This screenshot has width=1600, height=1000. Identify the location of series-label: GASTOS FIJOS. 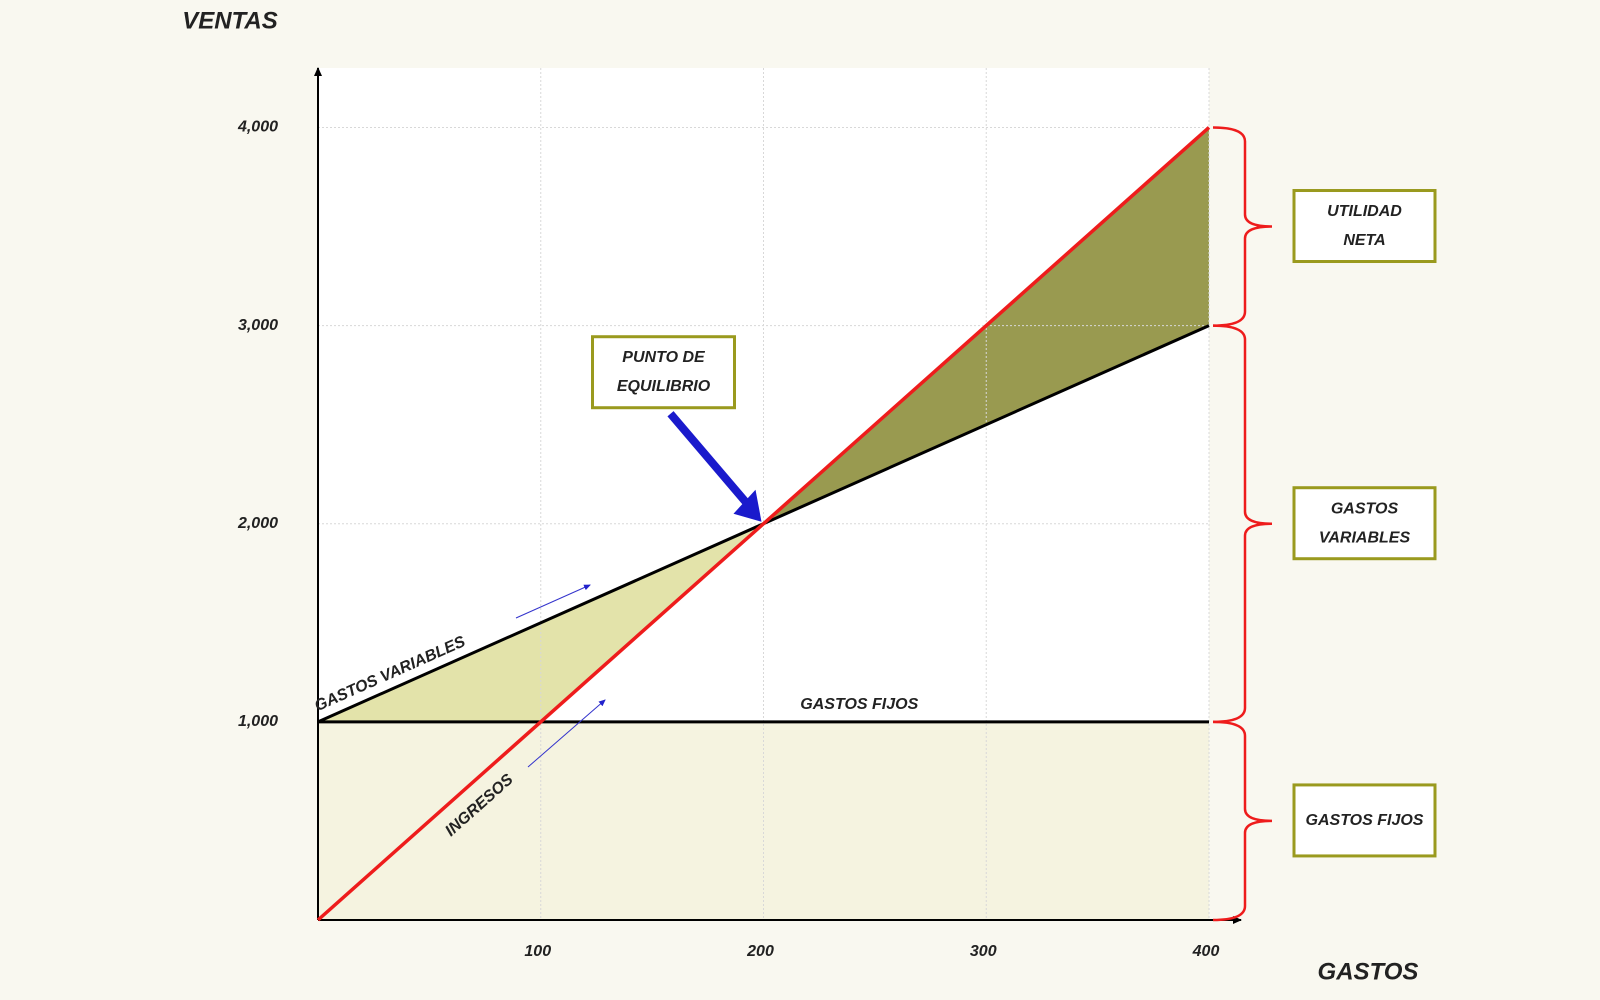
(859, 704).